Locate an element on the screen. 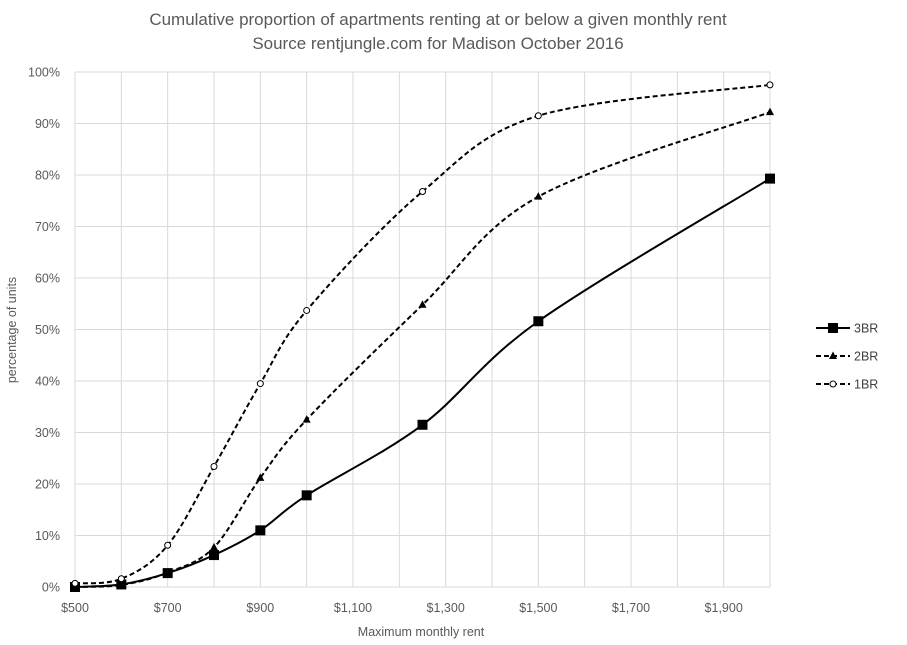 This screenshot has width=907, height=645. y-tick-label-10: 100% is located at coordinates (44, 73).